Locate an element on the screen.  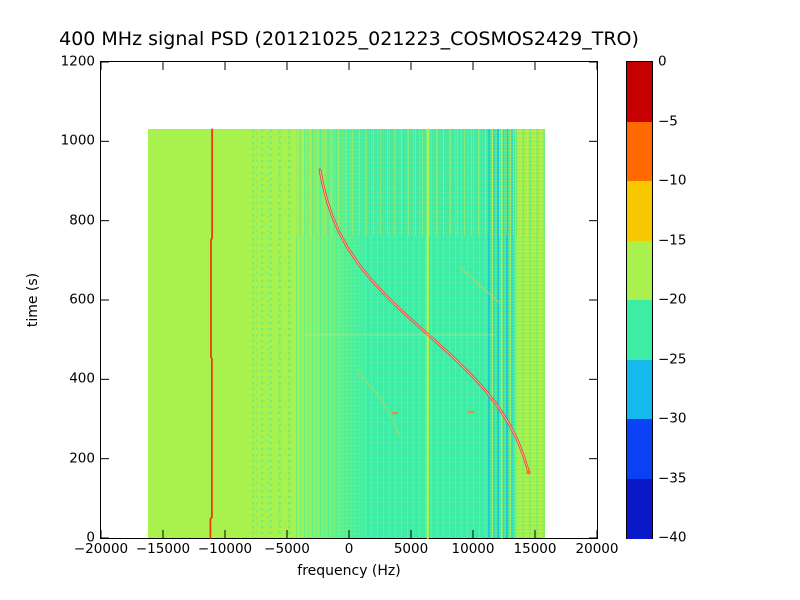
x-tick-label: −5000 is located at coordinates (287, 549).